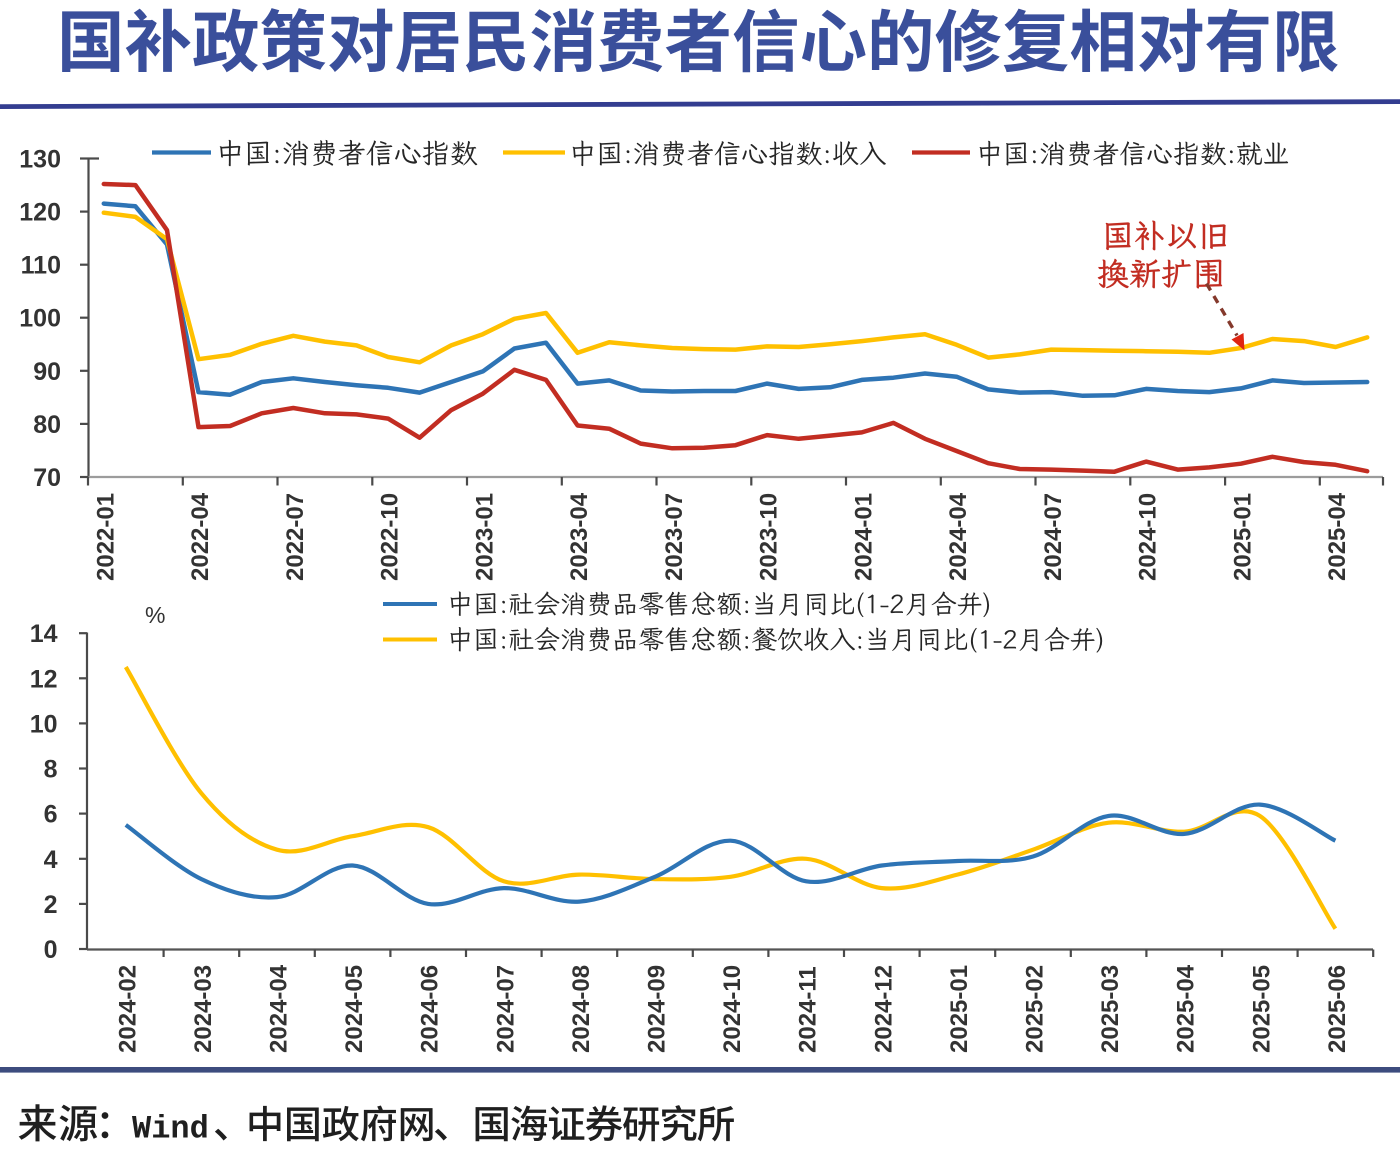 This screenshot has height=1161, width=1400. What do you see at coordinates (51, 860) in the screenshot?
I see `svg-text: 4` at bounding box center [51, 860].